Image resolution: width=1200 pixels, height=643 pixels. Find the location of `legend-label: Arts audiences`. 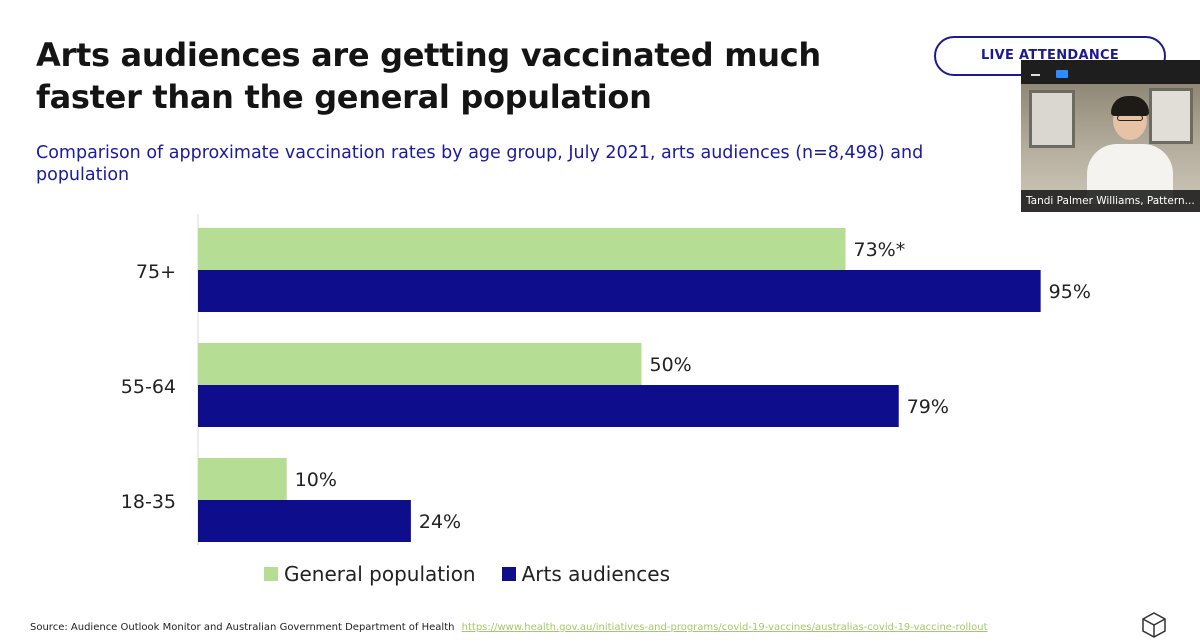

legend-label: Arts audiences is located at coordinates (596, 574).